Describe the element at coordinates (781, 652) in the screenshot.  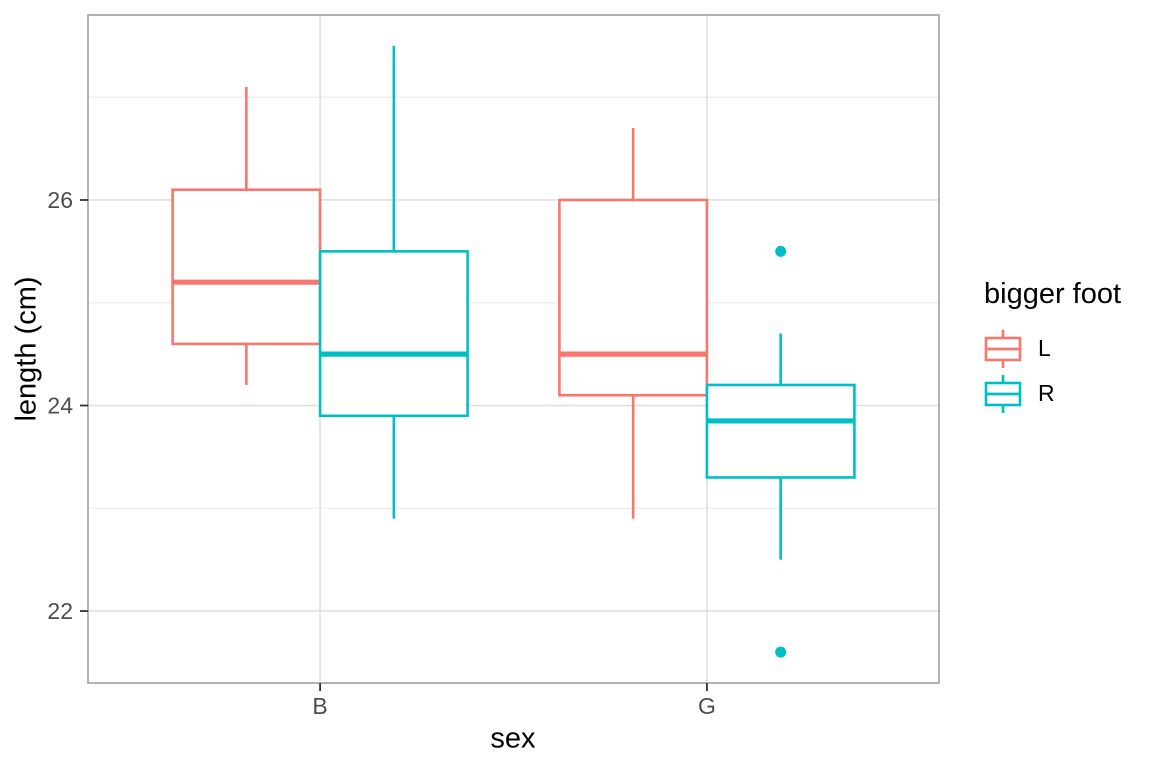
I see `outlier-point-G-R-21.6` at that location.